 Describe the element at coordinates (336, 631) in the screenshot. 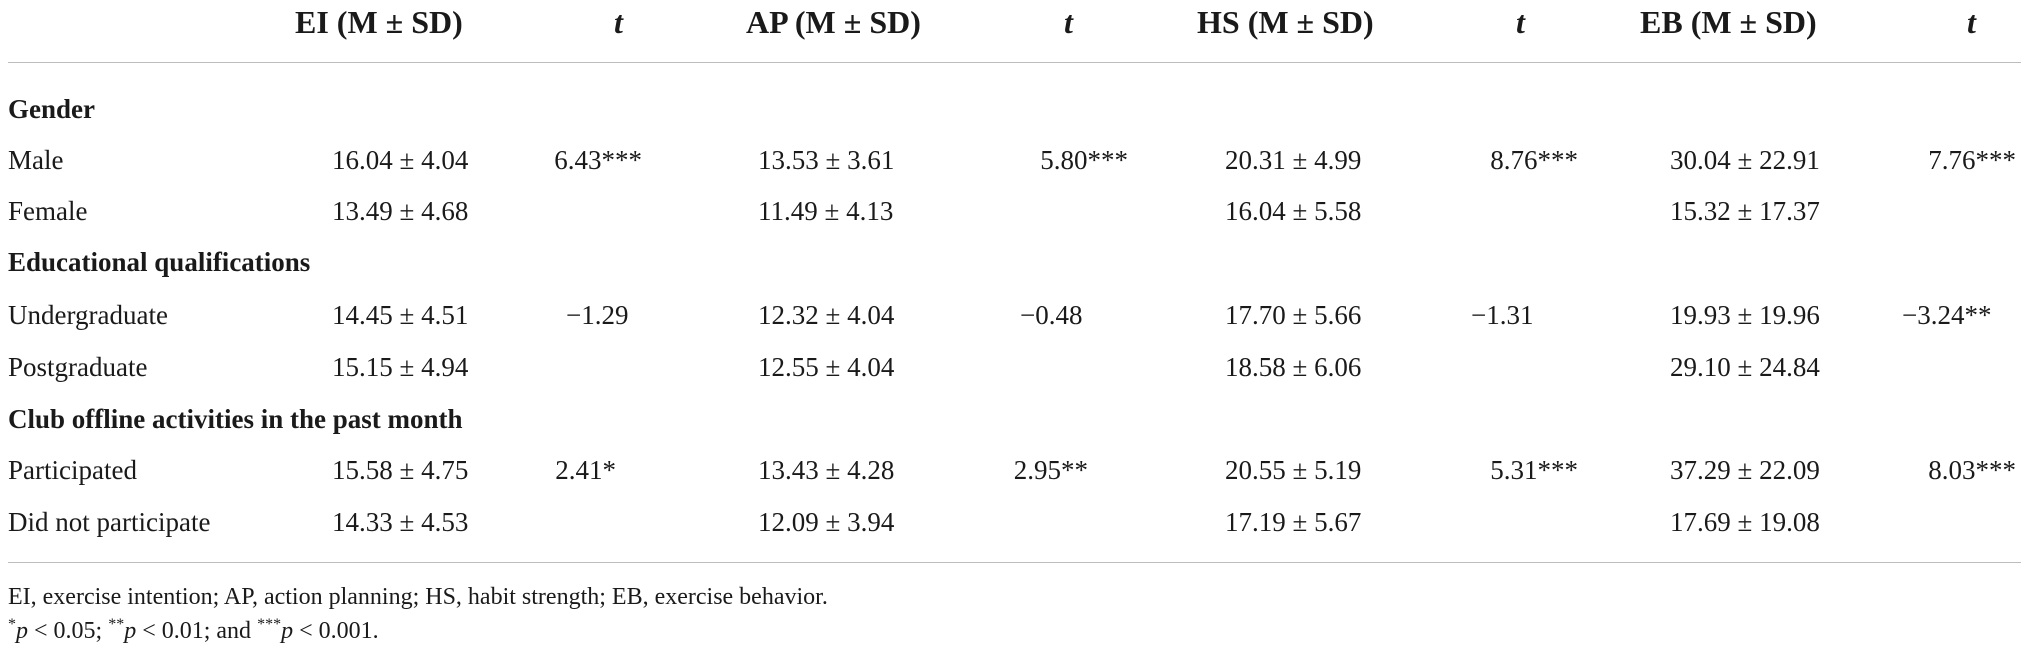

I see `footnote-text: < 0.001.` at that location.